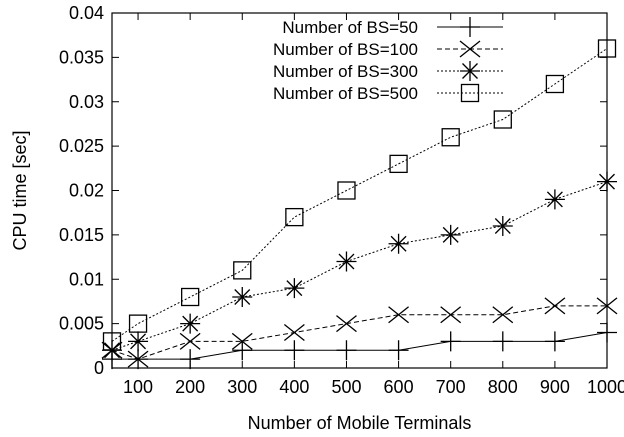 The image size is (624, 437). I want to click on y-tick-label: 0.015, so click(81, 235).